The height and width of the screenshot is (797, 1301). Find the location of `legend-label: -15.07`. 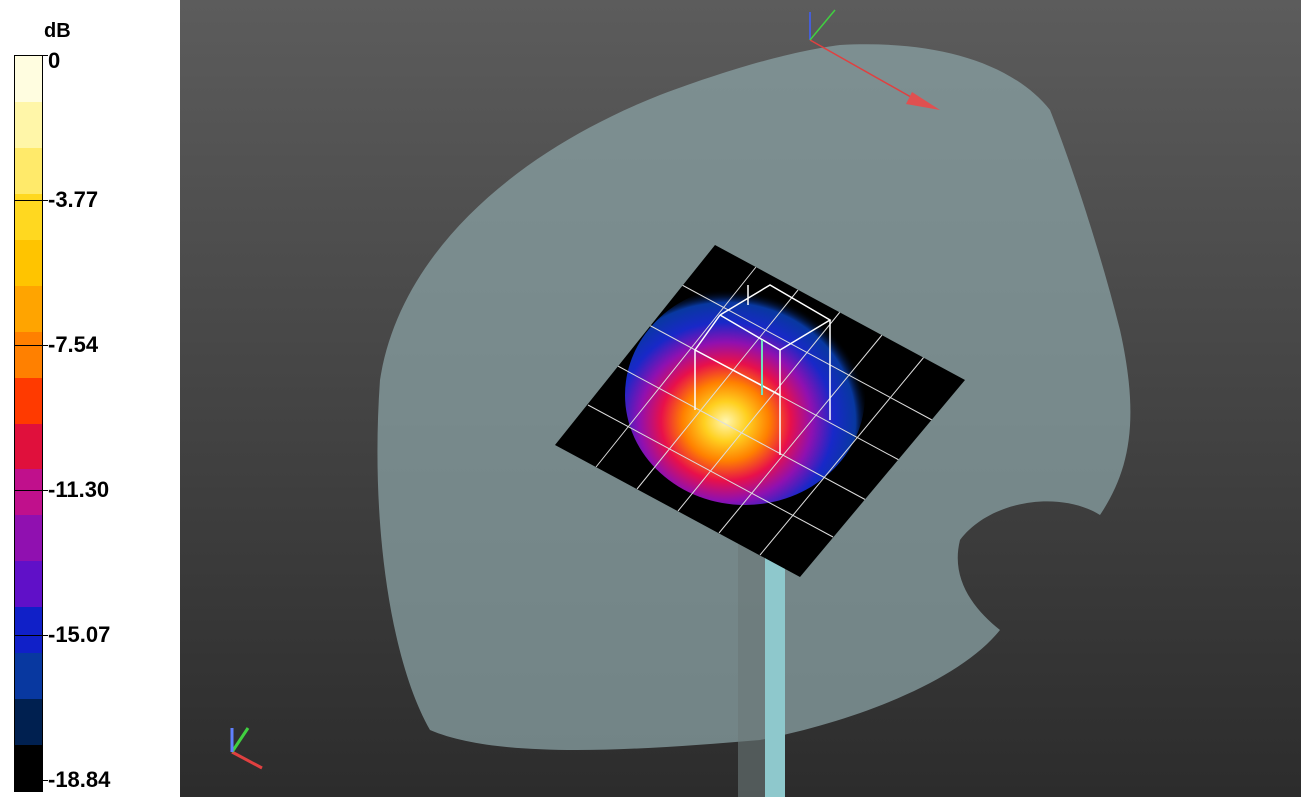

legend-label: -15.07 is located at coordinates (79, 634).